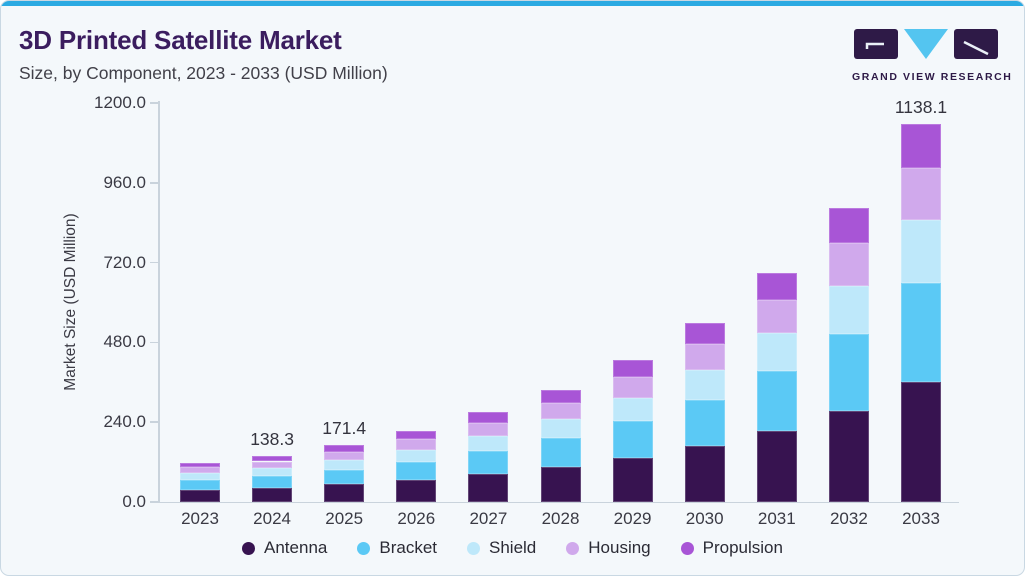 The height and width of the screenshot is (576, 1025). I want to click on y-axis-tick-label: 480.0, so click(124, 342).